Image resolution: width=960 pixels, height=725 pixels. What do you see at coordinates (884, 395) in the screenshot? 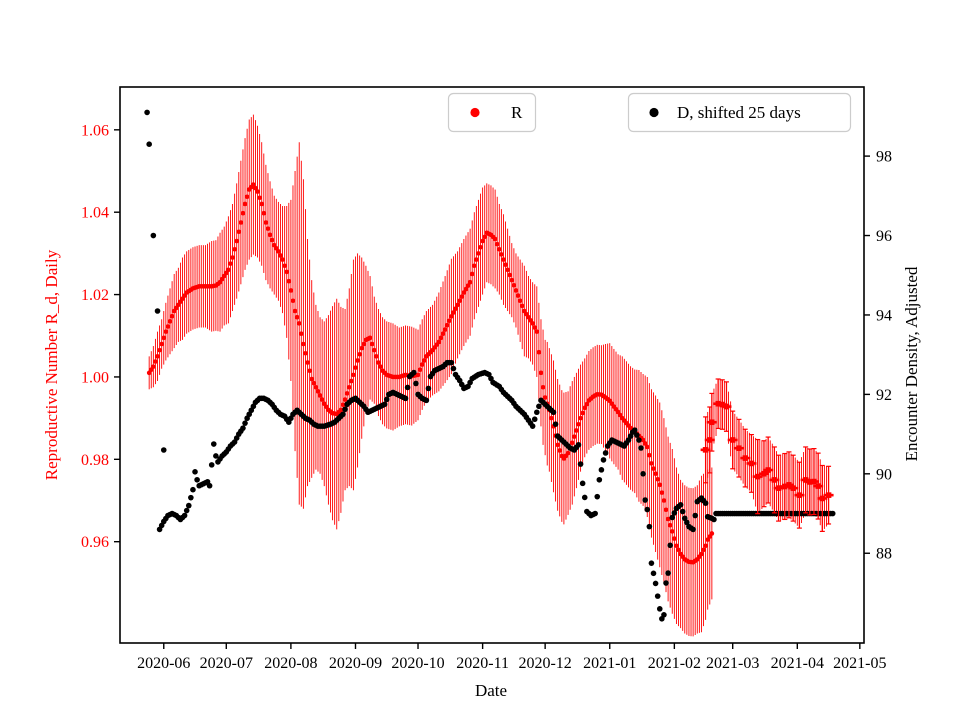
I see `y-right-tick-label: 92` at bounding box center [884, 395].